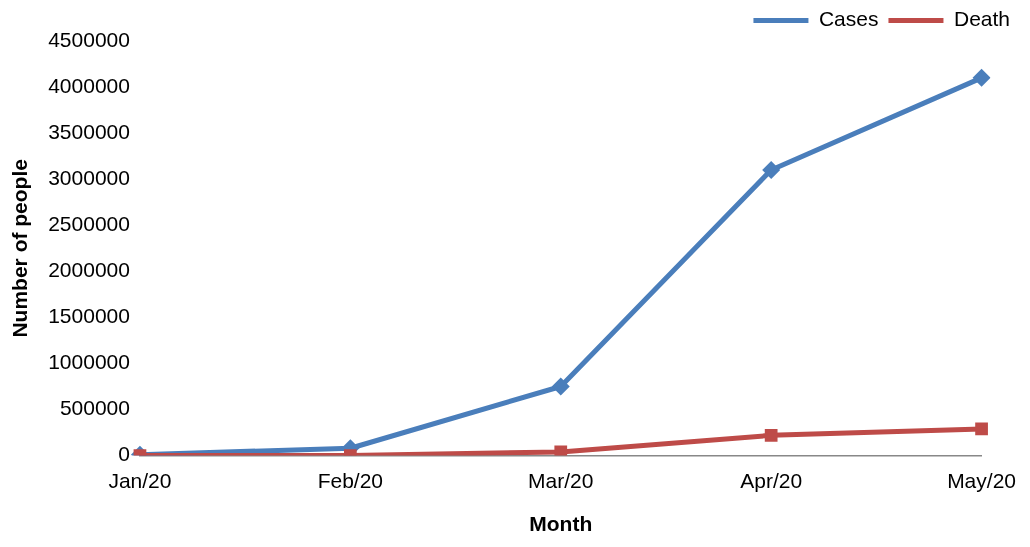  I want to click on legend-label: Death, so click(982, 19).